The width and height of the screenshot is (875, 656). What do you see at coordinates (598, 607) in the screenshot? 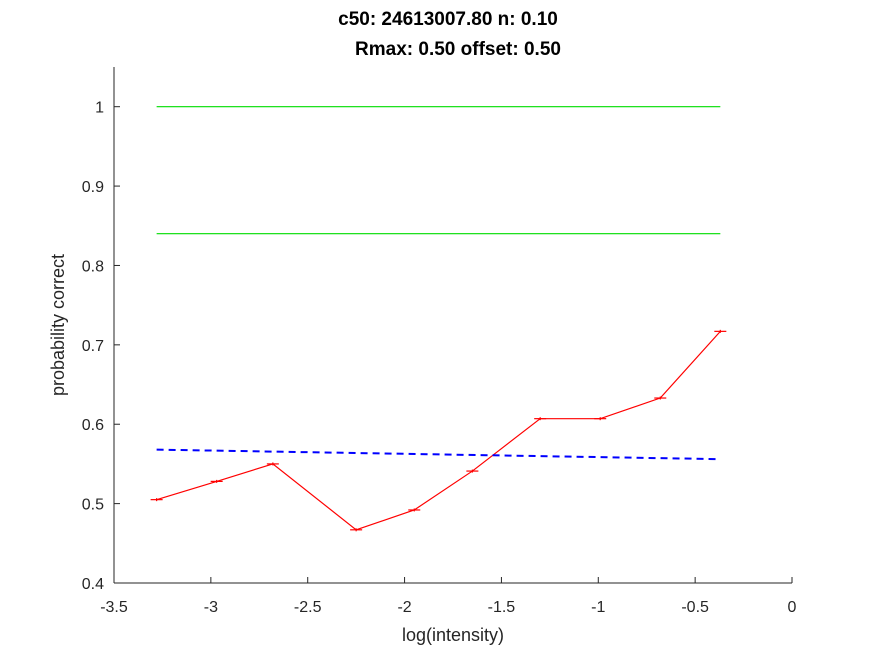
I see `x-tick-label: -1` at bounding box center [598, 607].